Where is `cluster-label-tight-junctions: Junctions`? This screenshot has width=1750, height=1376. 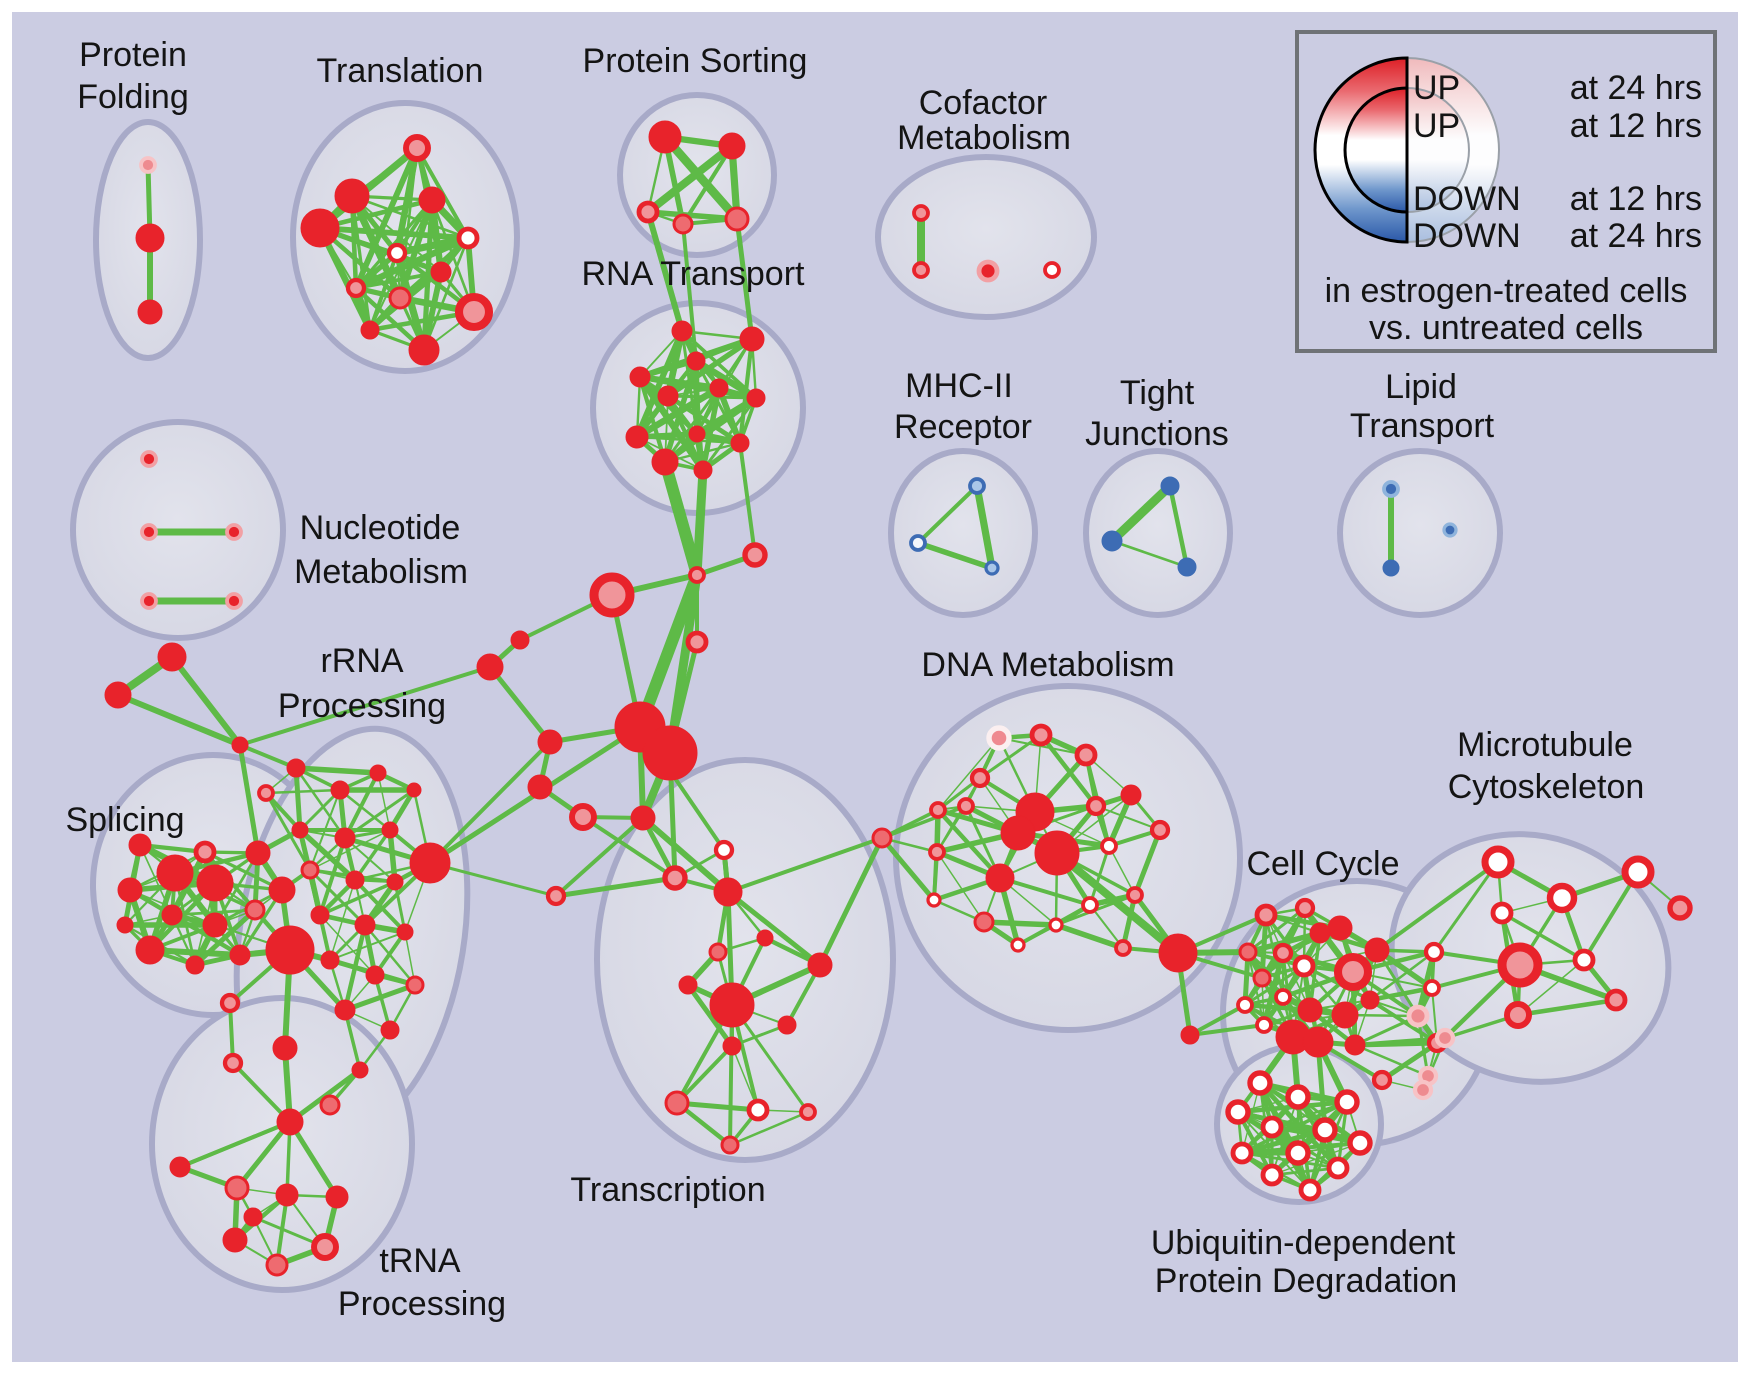
cluster-label-tight-junctions: Junctions is located at coordinates (1157, 434).